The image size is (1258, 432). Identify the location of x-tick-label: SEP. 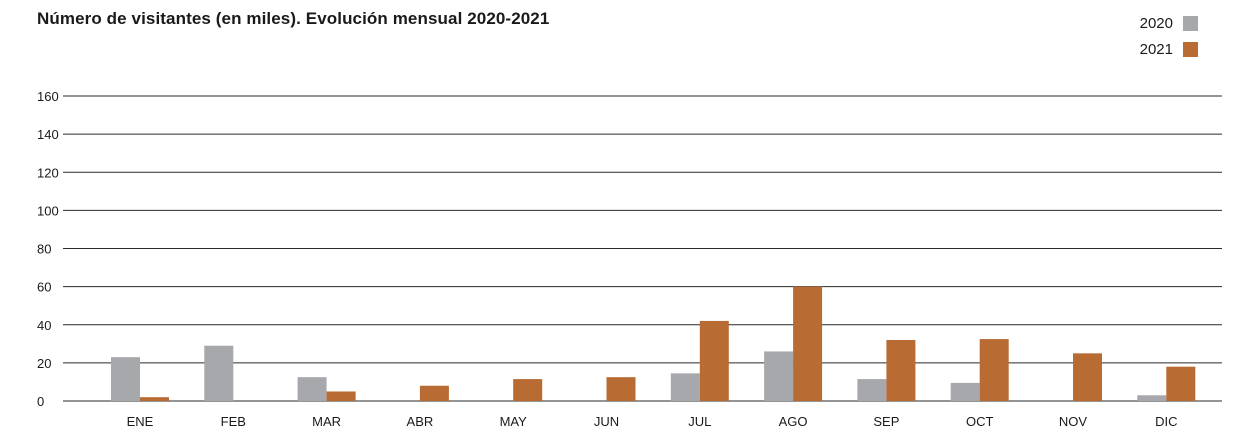
(886, 421).